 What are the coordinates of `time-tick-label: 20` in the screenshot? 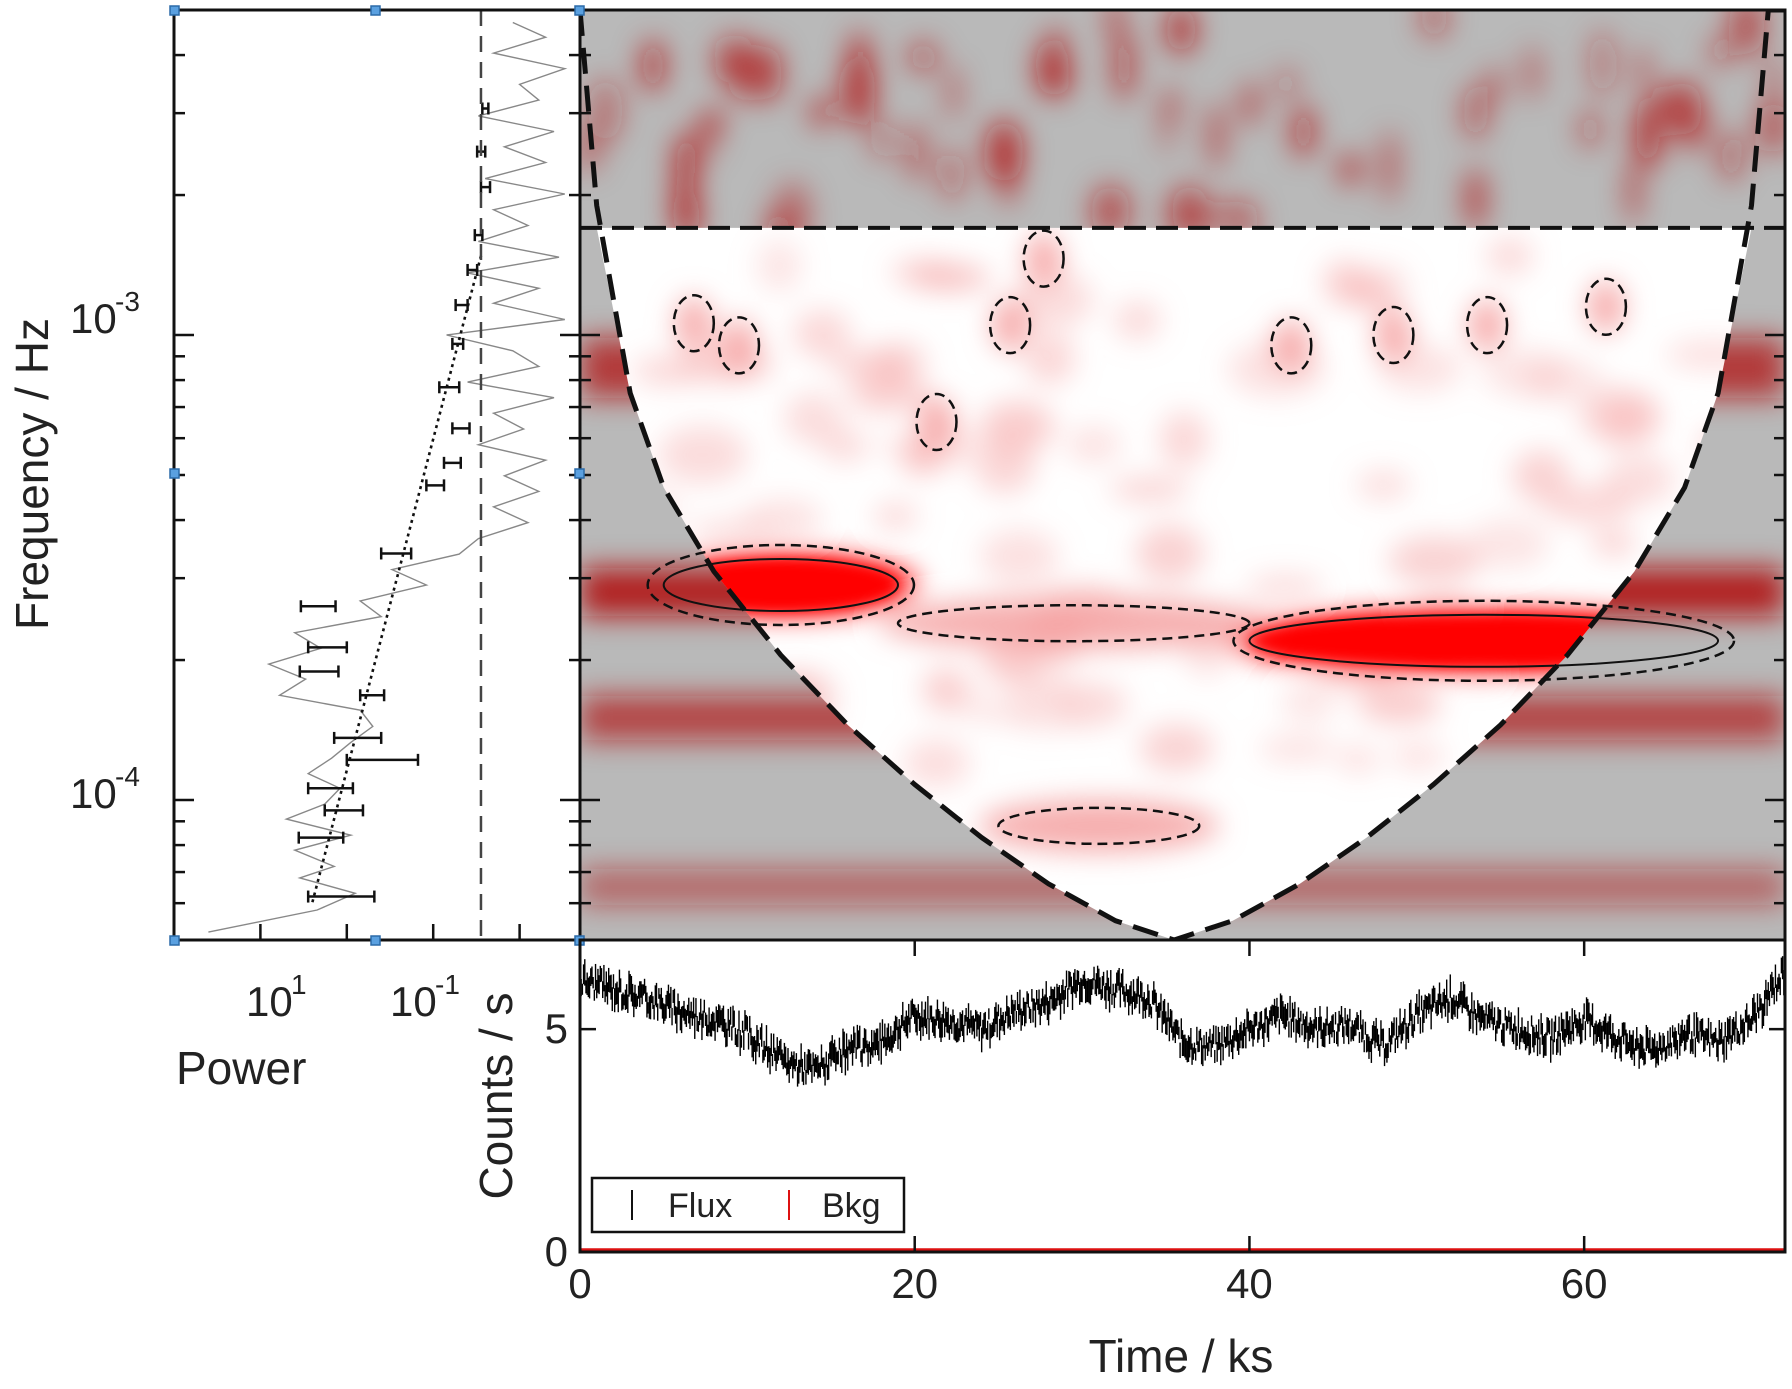 It's located at (914, 1283).